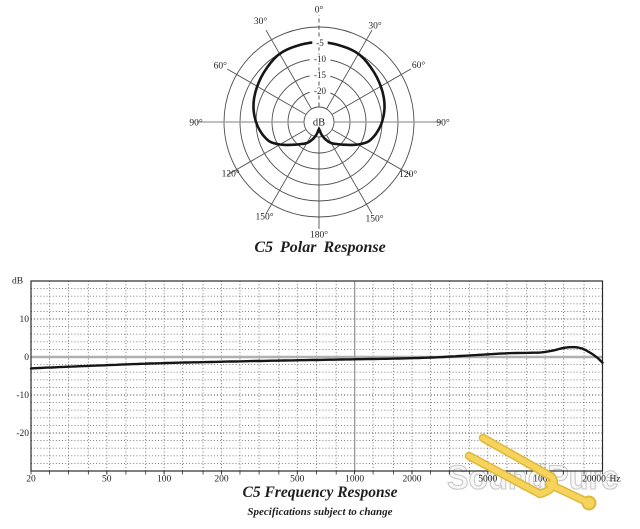 This screenshot has width=640, height=529. Describe the element at coordinates (316, 357) in the screenshot. I see `frequency-response-curve` at that location.